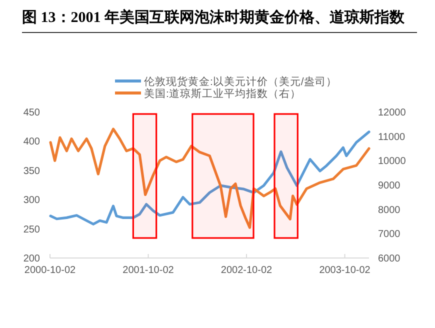 Image resolution: width=435 pixels, height=328 pixels. What do you see at coordinates (31, 259) in the screenshot?
I see `y-tick-label: 200` at bounding box center [31, 259].